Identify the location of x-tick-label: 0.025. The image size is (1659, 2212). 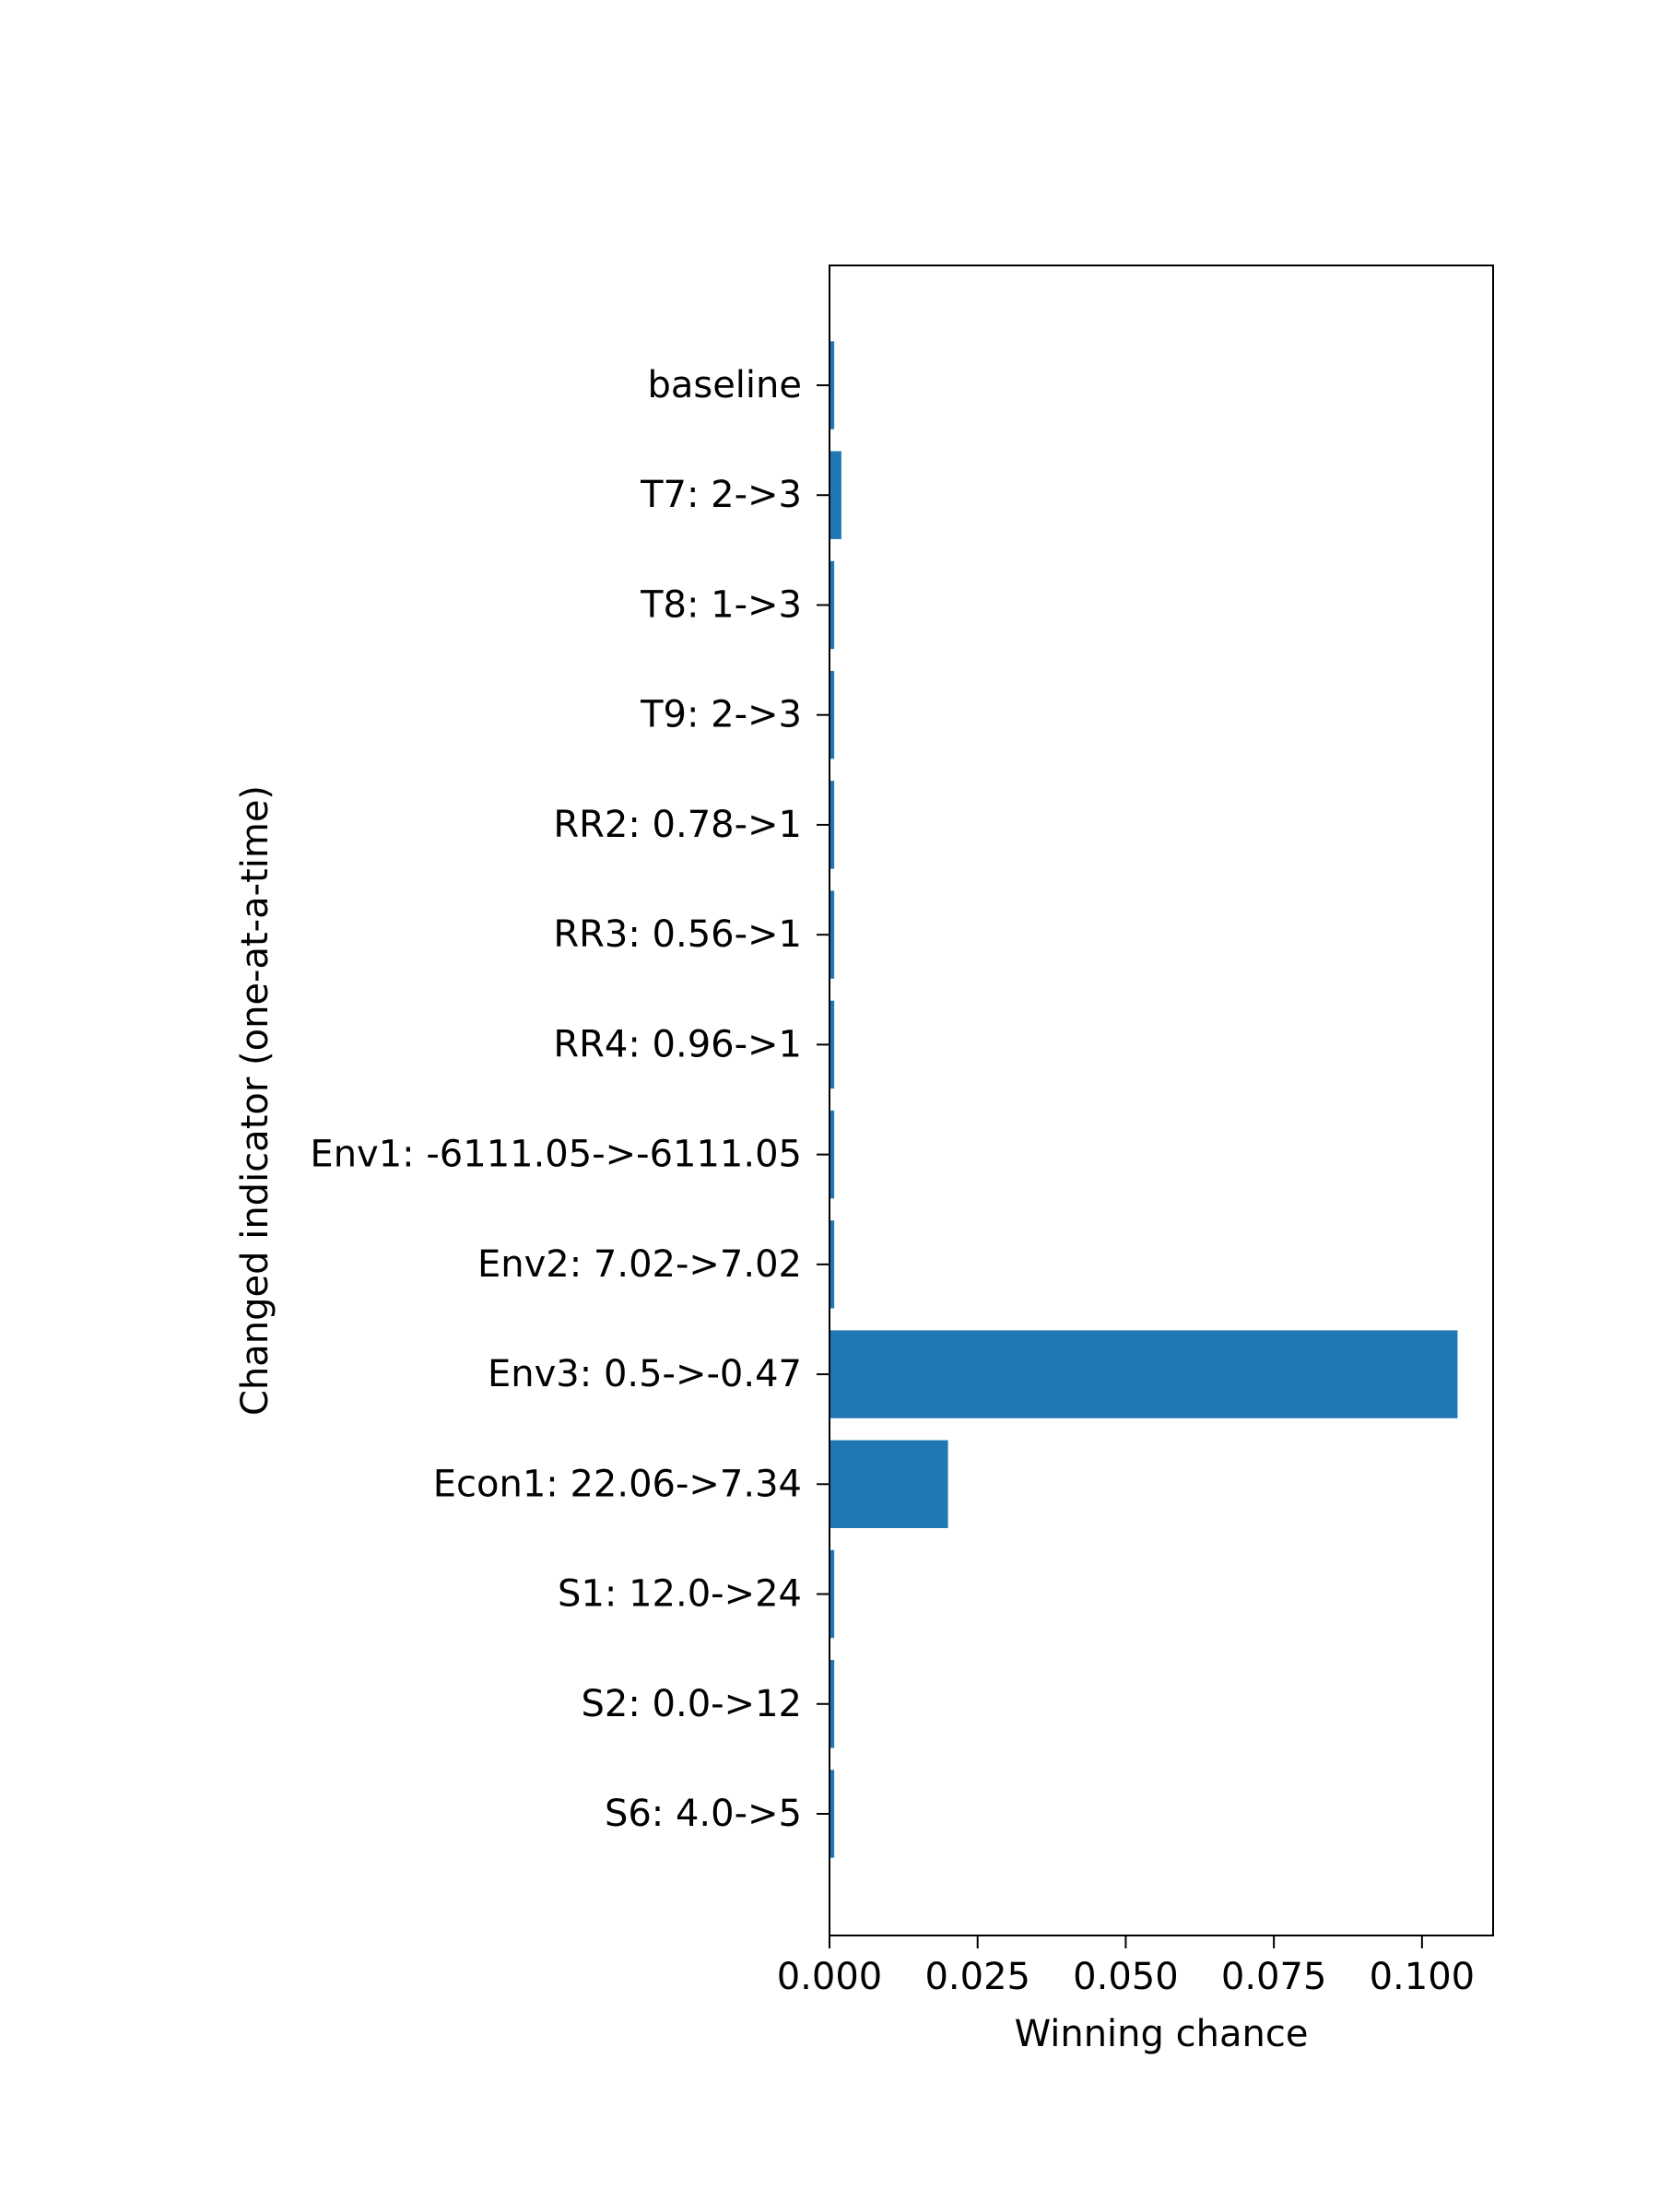
(977, 1977).